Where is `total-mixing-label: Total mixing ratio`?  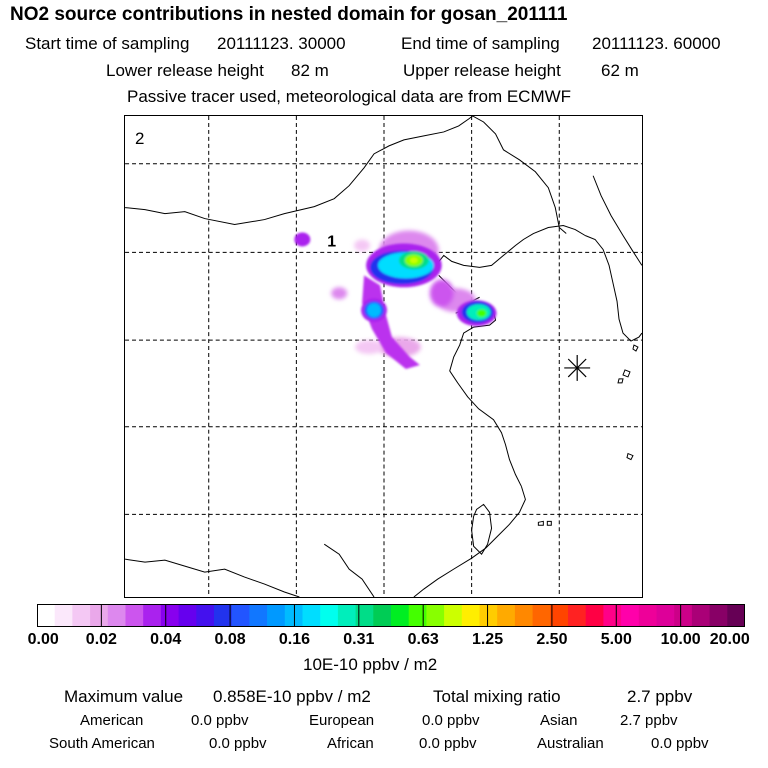
total-mixing-label: Total mixing ratio is located at coordinates (497, 696).